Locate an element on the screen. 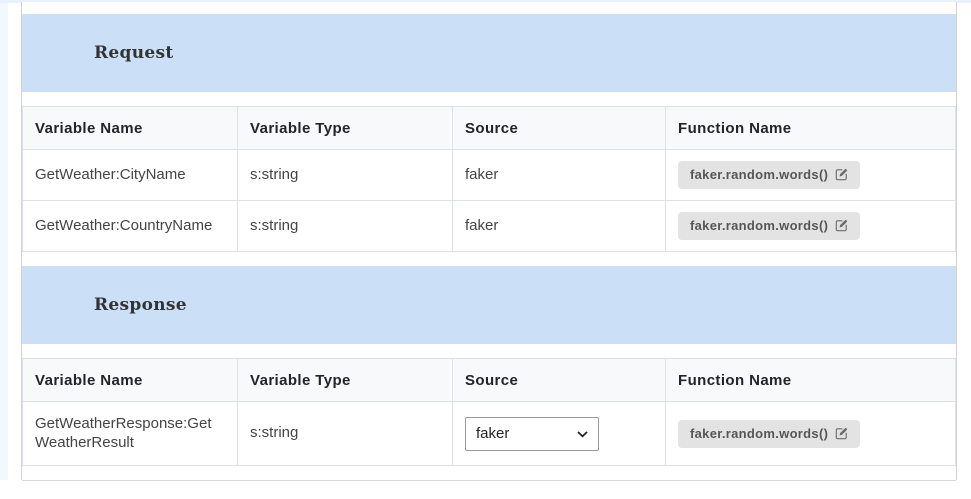 This screenshot has height=499, width=971. section-divider is located at coordinates (489, 480).